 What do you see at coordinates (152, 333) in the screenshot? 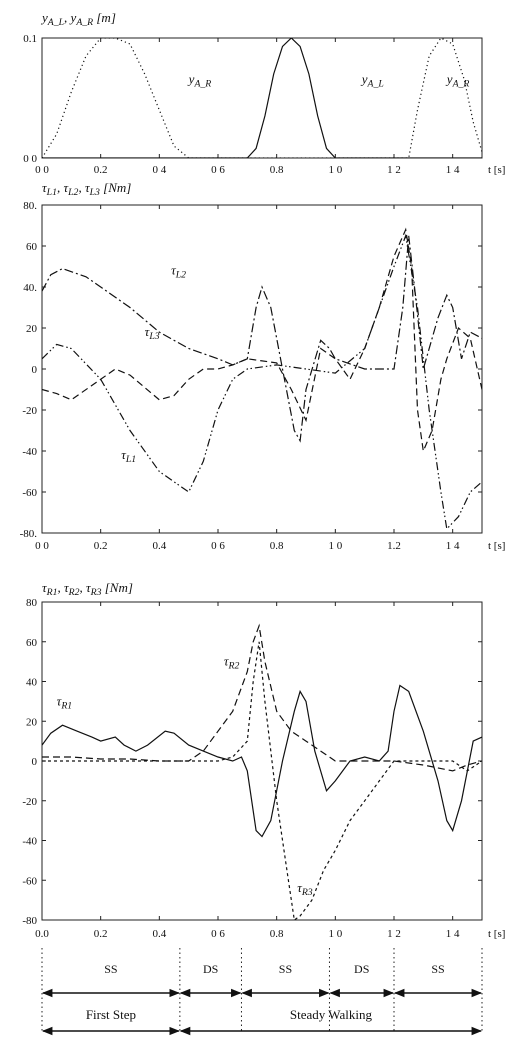
I see `series-label: τL3​` at bounding box center [152, 333].